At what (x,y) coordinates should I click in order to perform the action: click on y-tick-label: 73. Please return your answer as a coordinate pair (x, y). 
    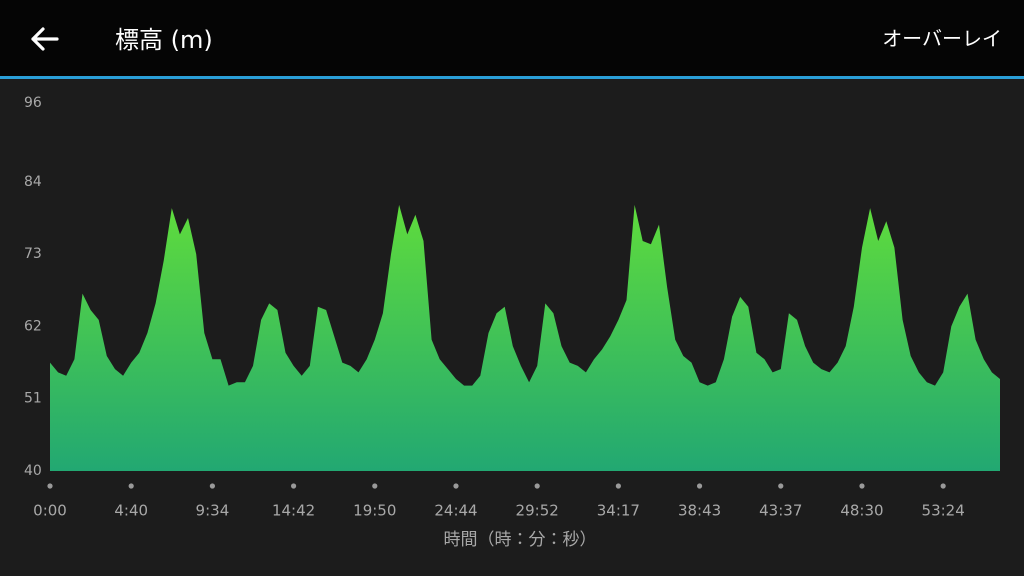
    Looking at the image, I should click on (33, 254).